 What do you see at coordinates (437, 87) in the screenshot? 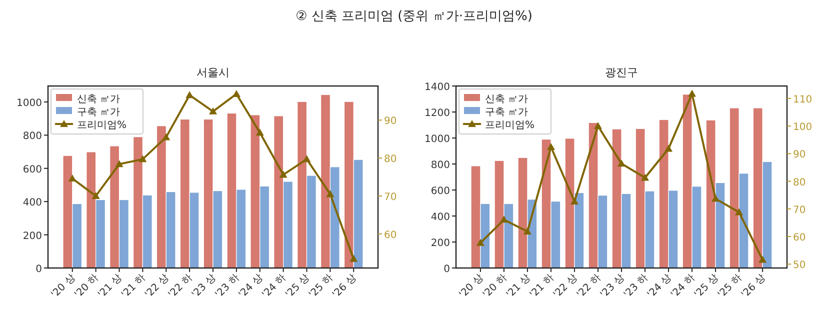
I see `y-tick-label: 1400` at bounding box center [437, 87].